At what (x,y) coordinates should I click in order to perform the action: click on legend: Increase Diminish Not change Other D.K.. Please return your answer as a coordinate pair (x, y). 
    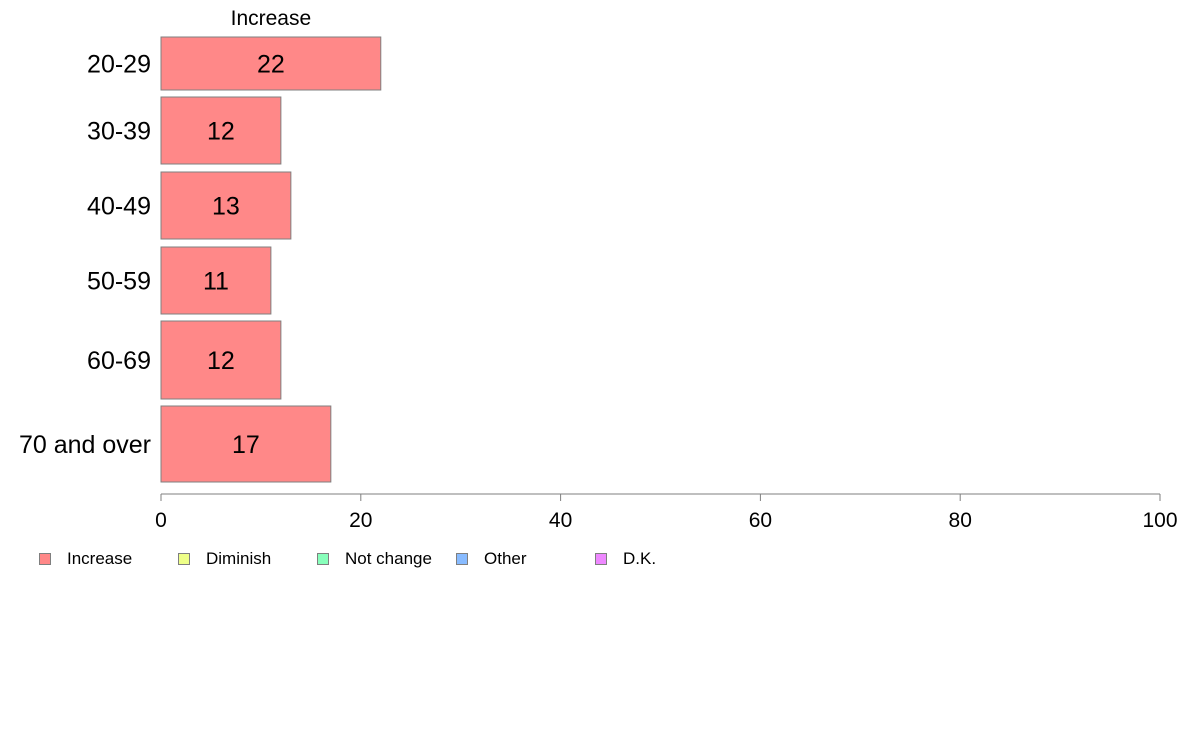
    Looking at the image, I should click on (594, 560).